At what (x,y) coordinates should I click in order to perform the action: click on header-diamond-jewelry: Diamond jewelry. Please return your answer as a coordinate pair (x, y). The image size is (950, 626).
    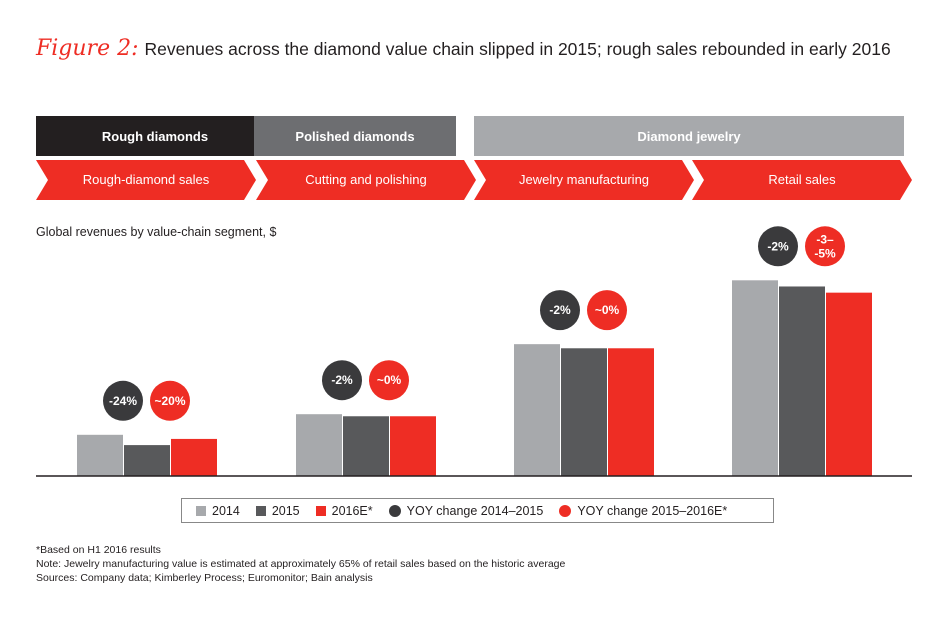
    Looking at the image, I should click on (689, 136).